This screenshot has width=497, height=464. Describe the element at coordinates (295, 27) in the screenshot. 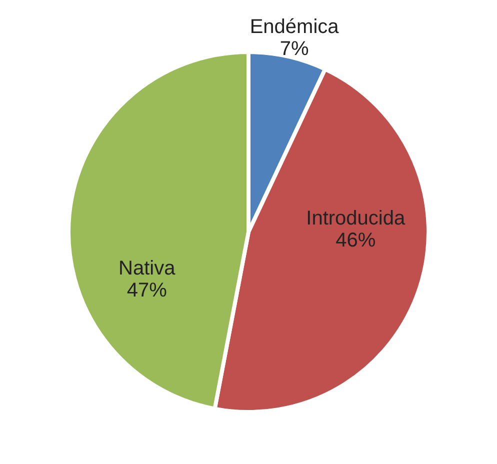

I see `slice-label: Endémica` at that location.